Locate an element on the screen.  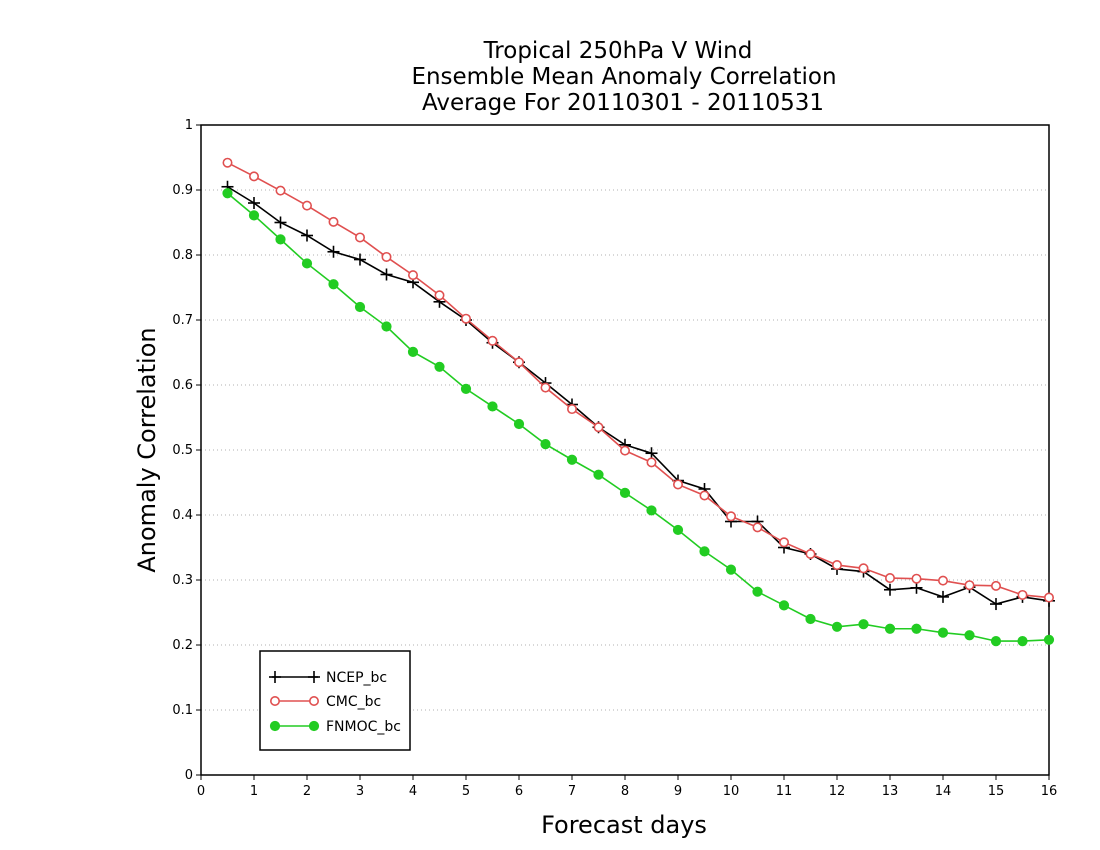
y-tick-label: 0.9 is located at coordinates (182, 190).